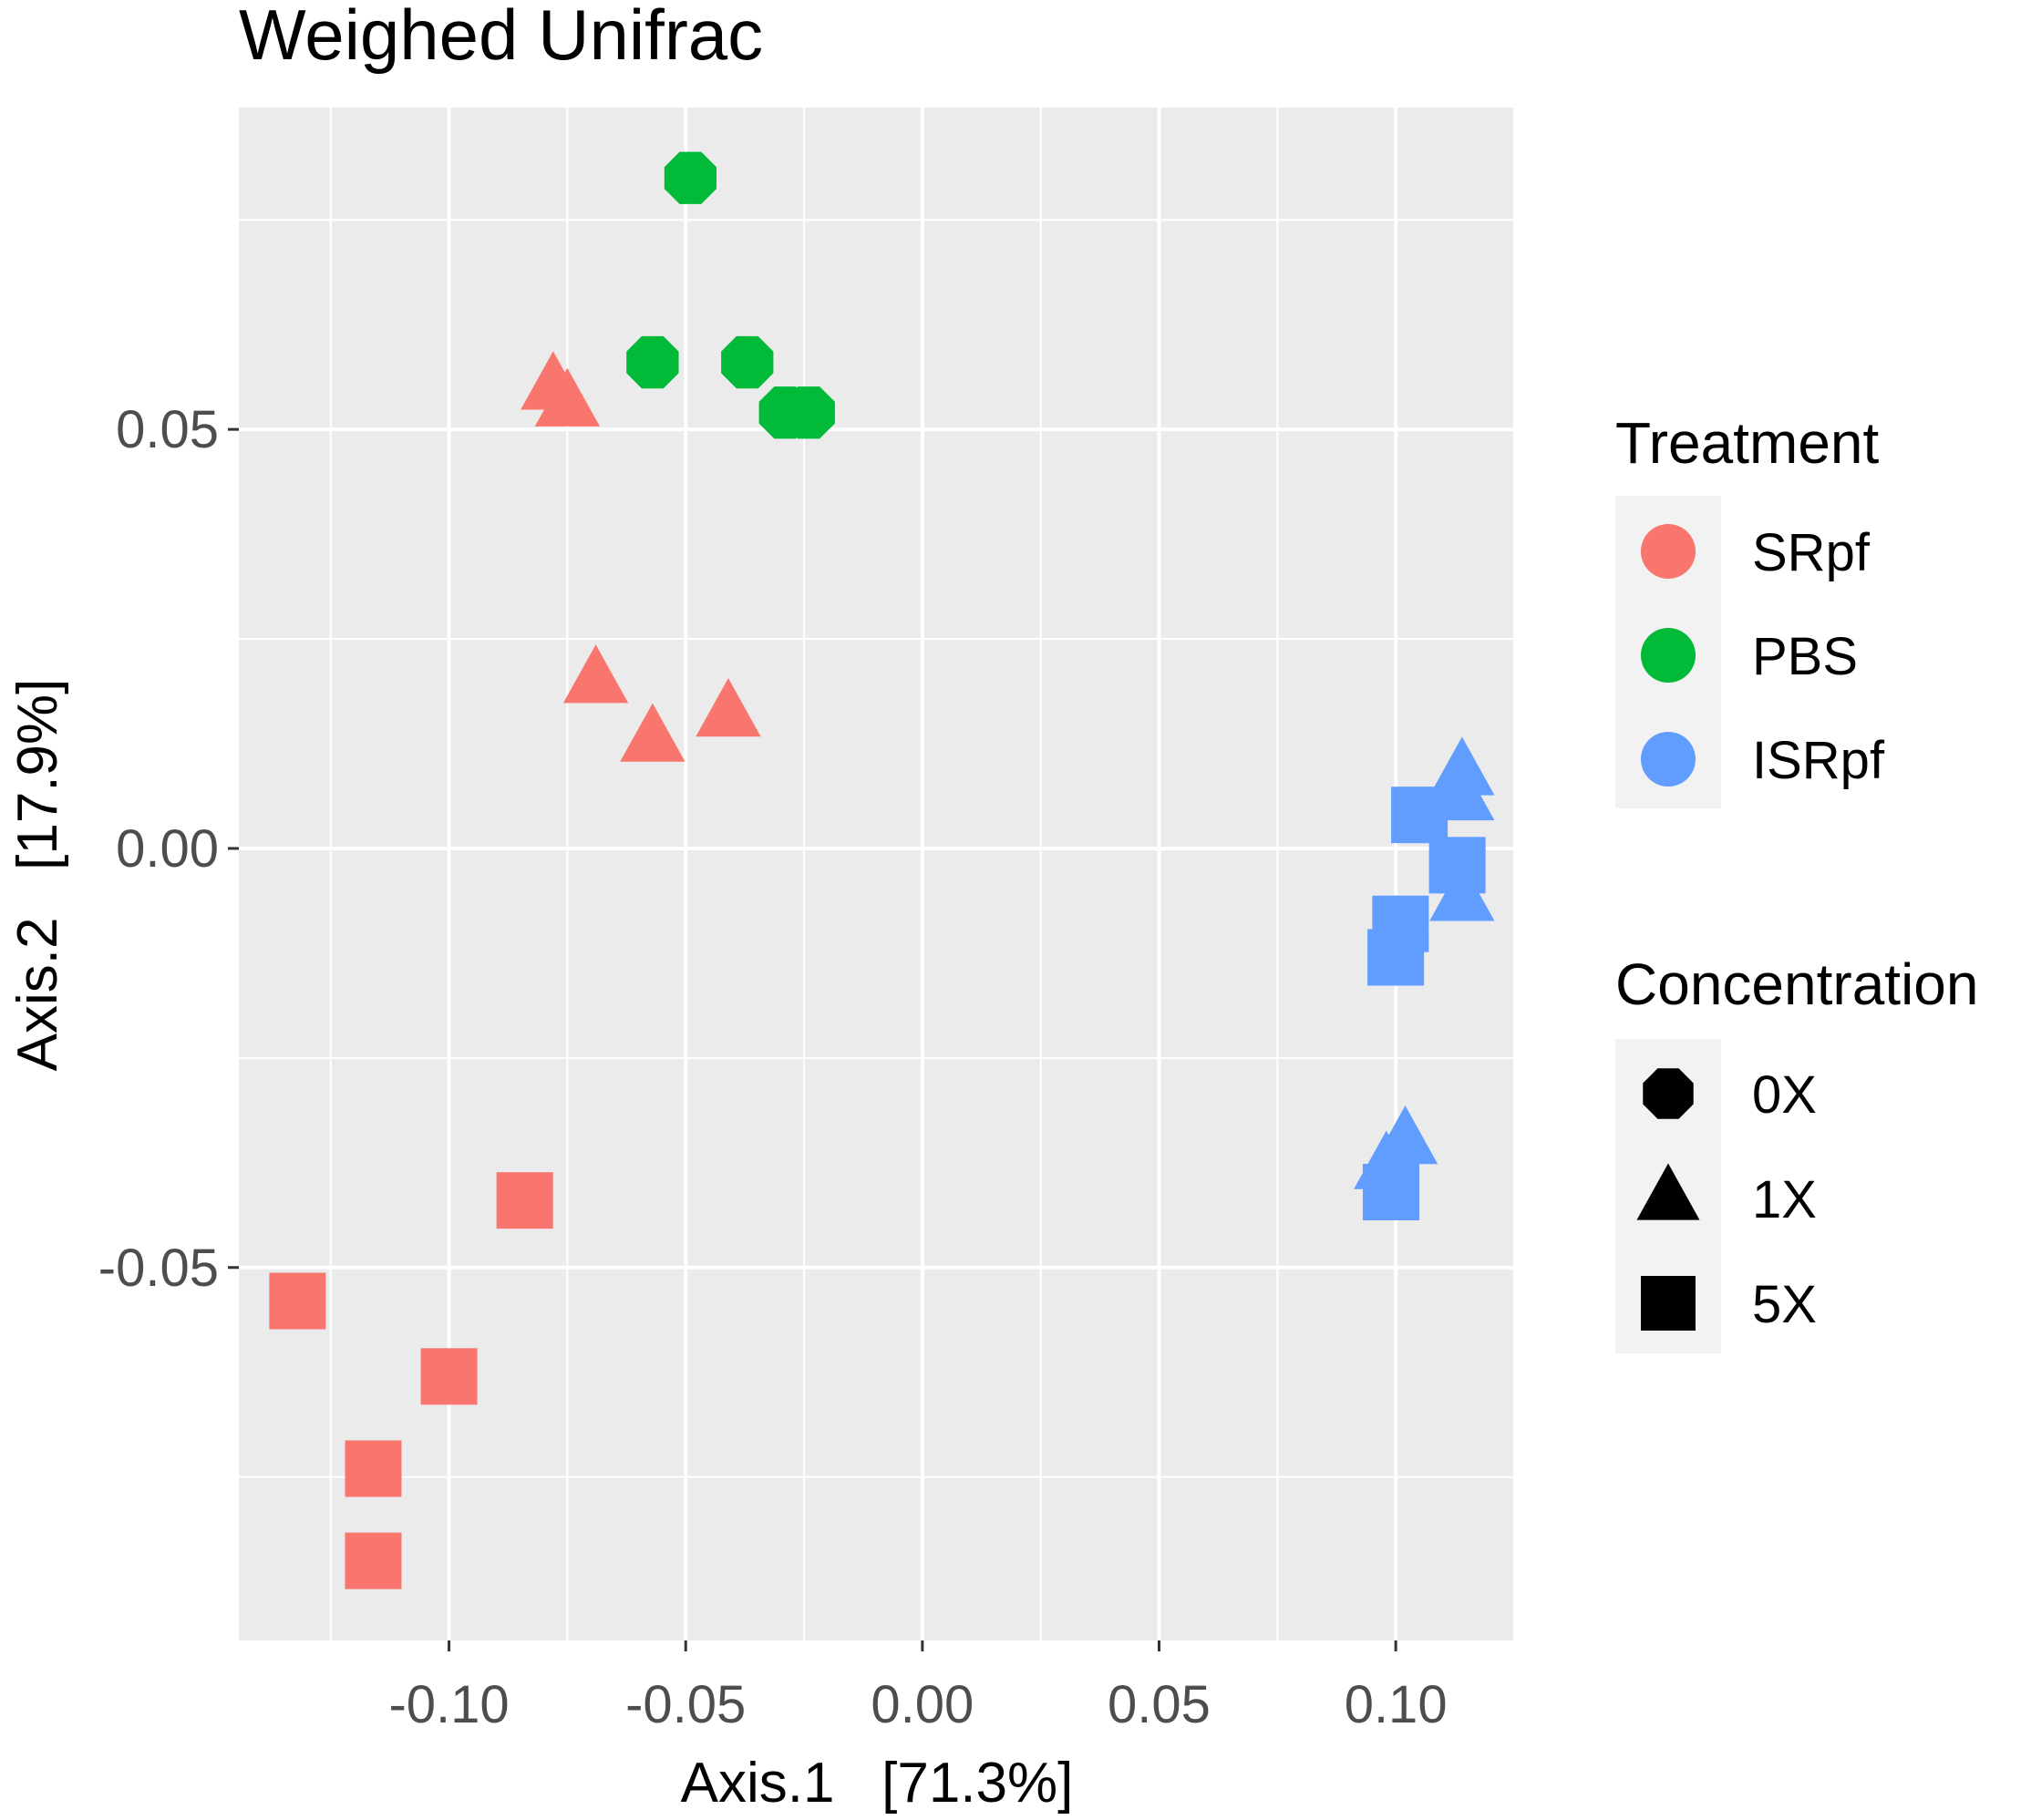 The width and height of the screenshot is (2031, 1820). I want to click on legend-label-srpf: SRpf, so click(1812, 552).